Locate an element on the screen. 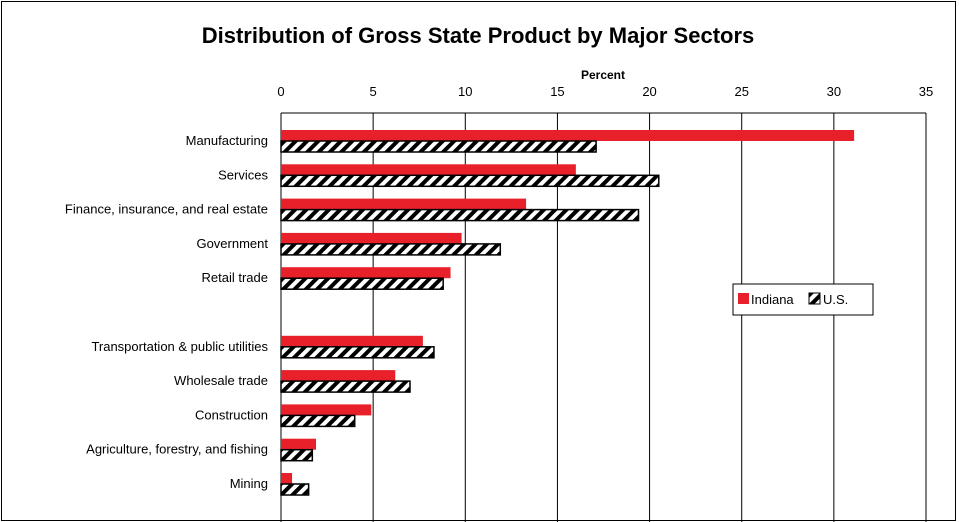 This screenshot has height=522, width=959. legend: Indiana U.S. is located at coordinates (803, 299).